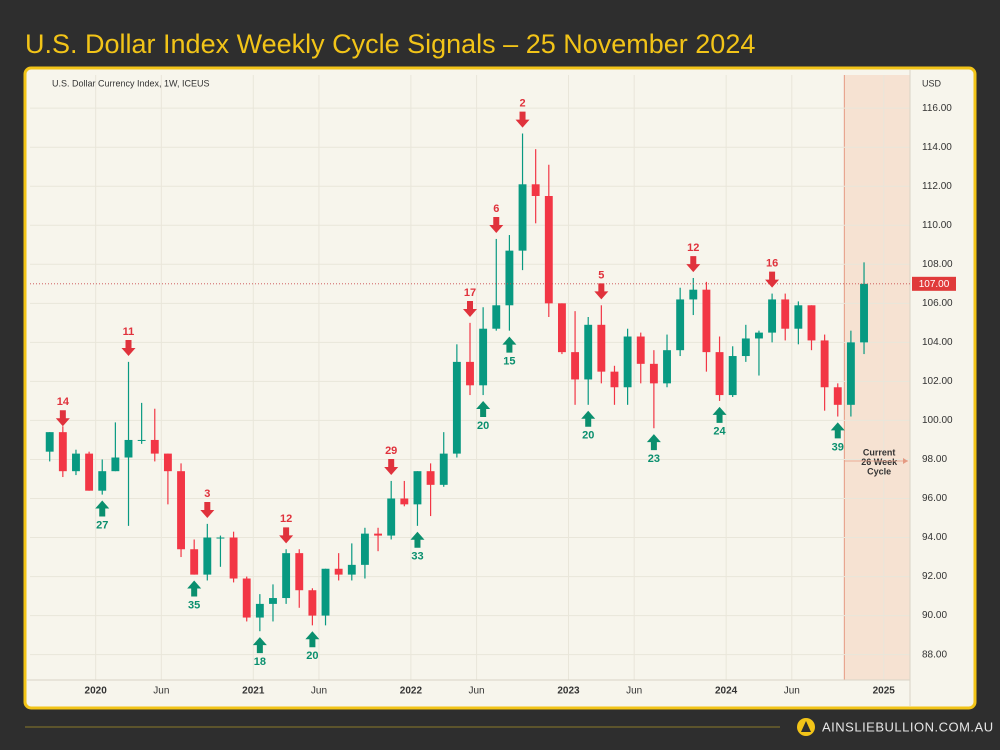 The height and width of the screenshot is (750, 1000). Describe the element at coordinates (496, 209) in the screenshot. I see `signal-weeks: 6` at that location.